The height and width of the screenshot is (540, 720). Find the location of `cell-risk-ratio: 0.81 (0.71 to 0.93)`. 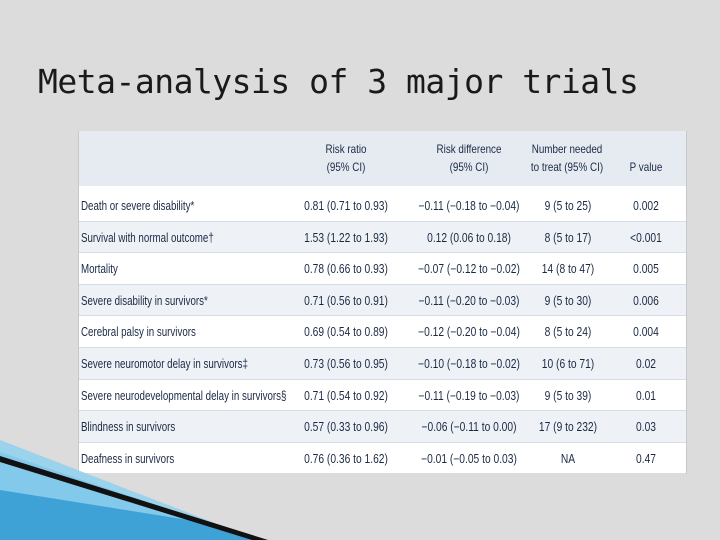

cell-risk-ratio: 0.81 (0.71 to 0.93) is located at coordinates (346, 206).